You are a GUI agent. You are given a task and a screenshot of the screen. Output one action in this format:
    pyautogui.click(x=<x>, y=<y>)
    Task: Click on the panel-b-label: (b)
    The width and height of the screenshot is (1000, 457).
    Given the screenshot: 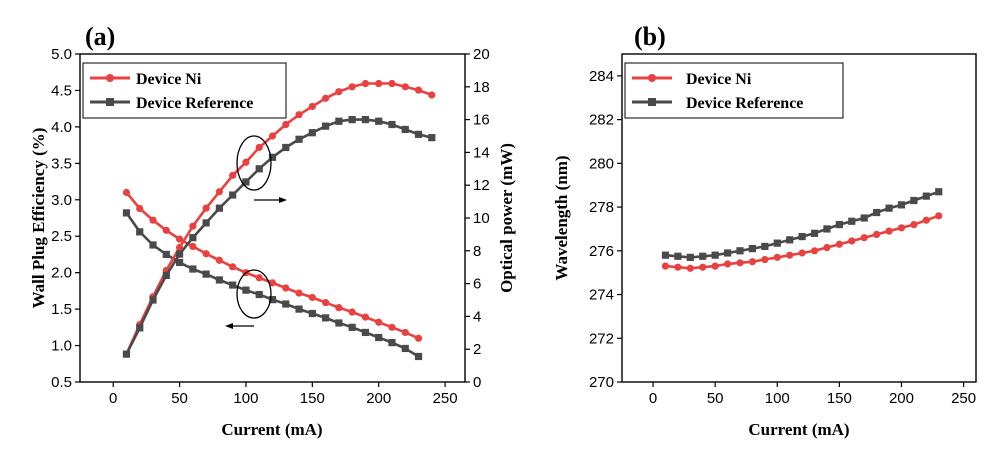 What is the action you would take?
    pyautogui.click(x=650, y=36)
    